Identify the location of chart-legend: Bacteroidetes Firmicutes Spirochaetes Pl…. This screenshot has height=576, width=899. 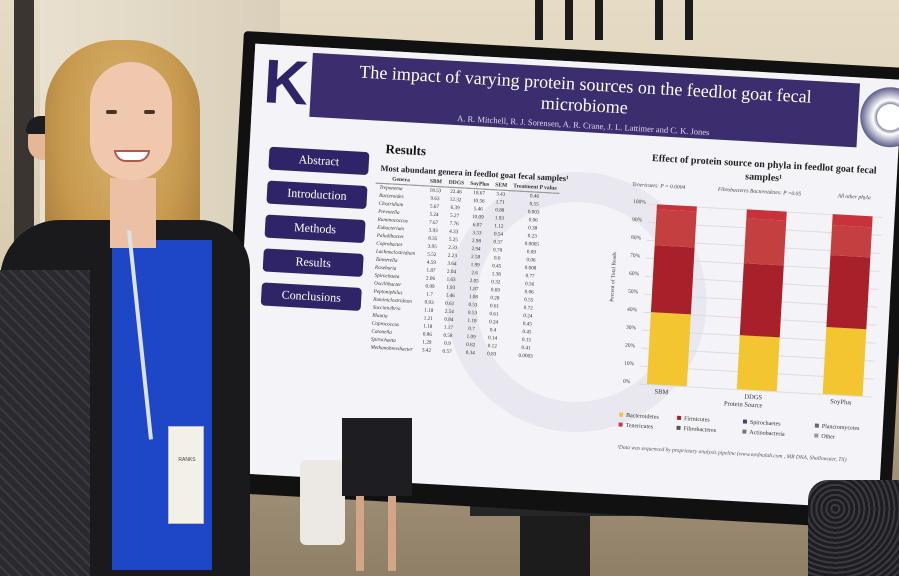
(749, 426).